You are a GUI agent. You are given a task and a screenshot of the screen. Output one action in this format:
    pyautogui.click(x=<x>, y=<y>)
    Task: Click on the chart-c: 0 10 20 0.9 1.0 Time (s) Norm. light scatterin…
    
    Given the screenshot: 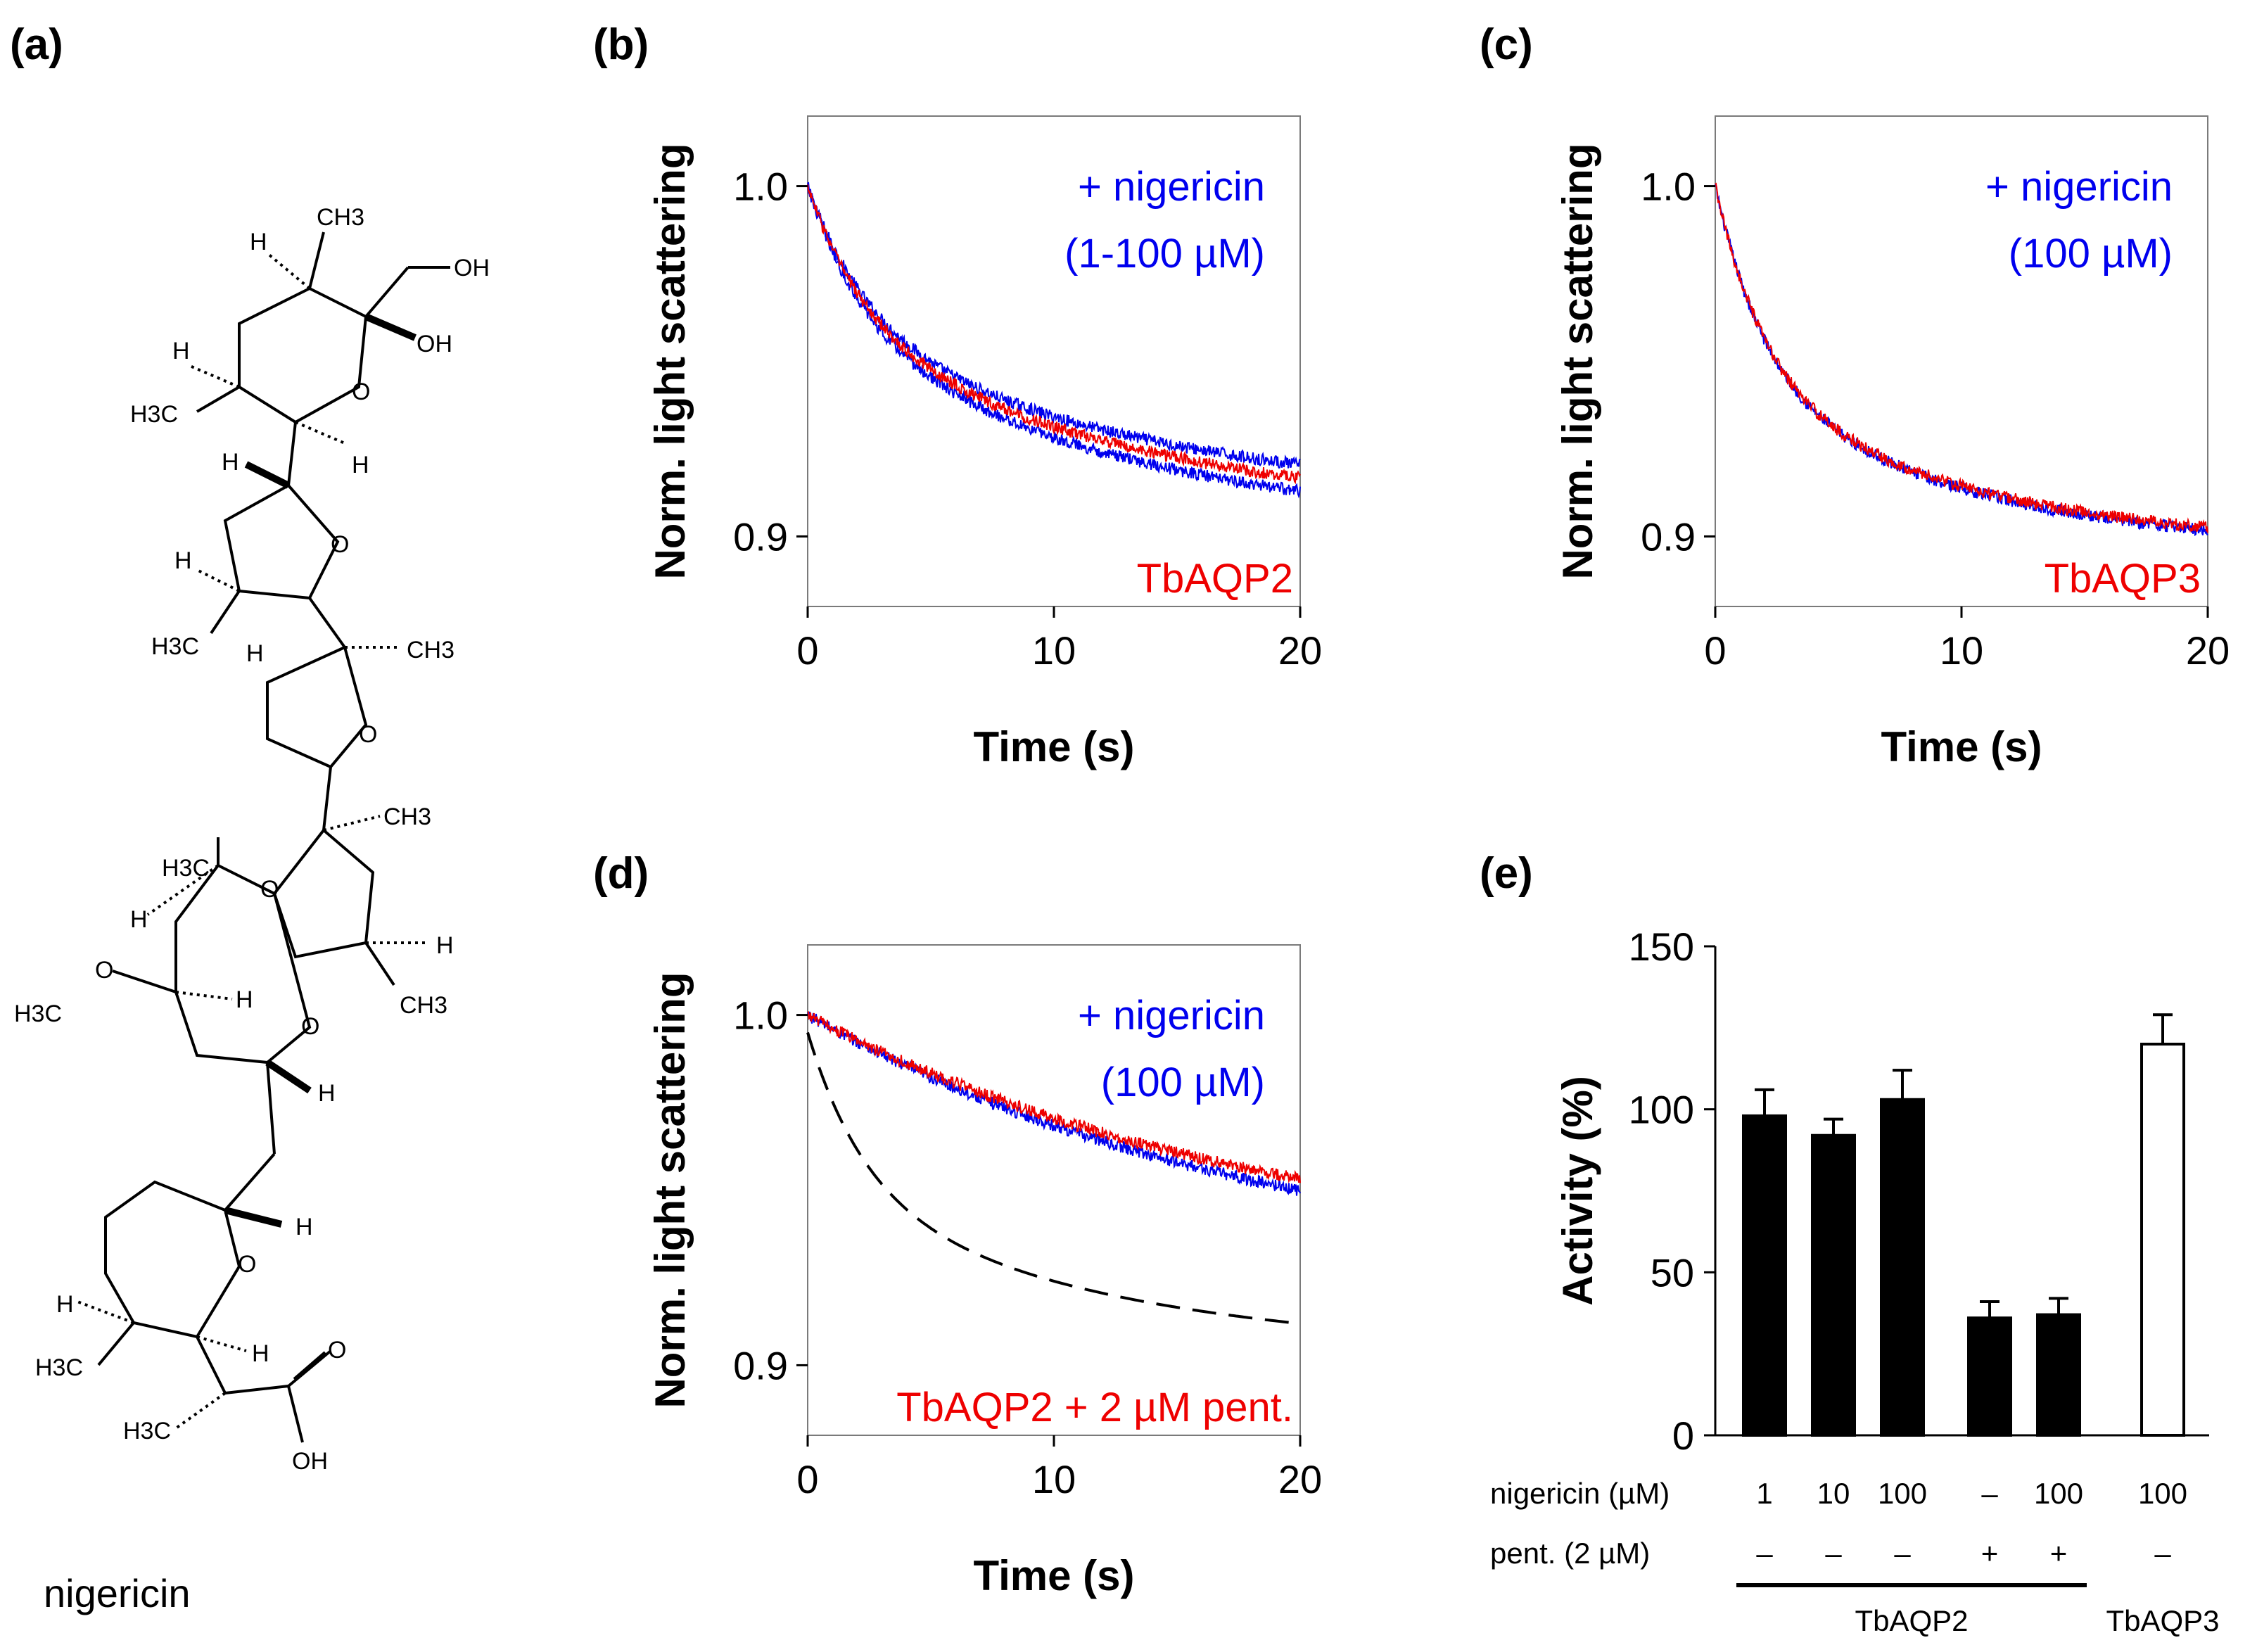 What is the action you would take?
    pyautogui.click(x=1892, y=442)
    